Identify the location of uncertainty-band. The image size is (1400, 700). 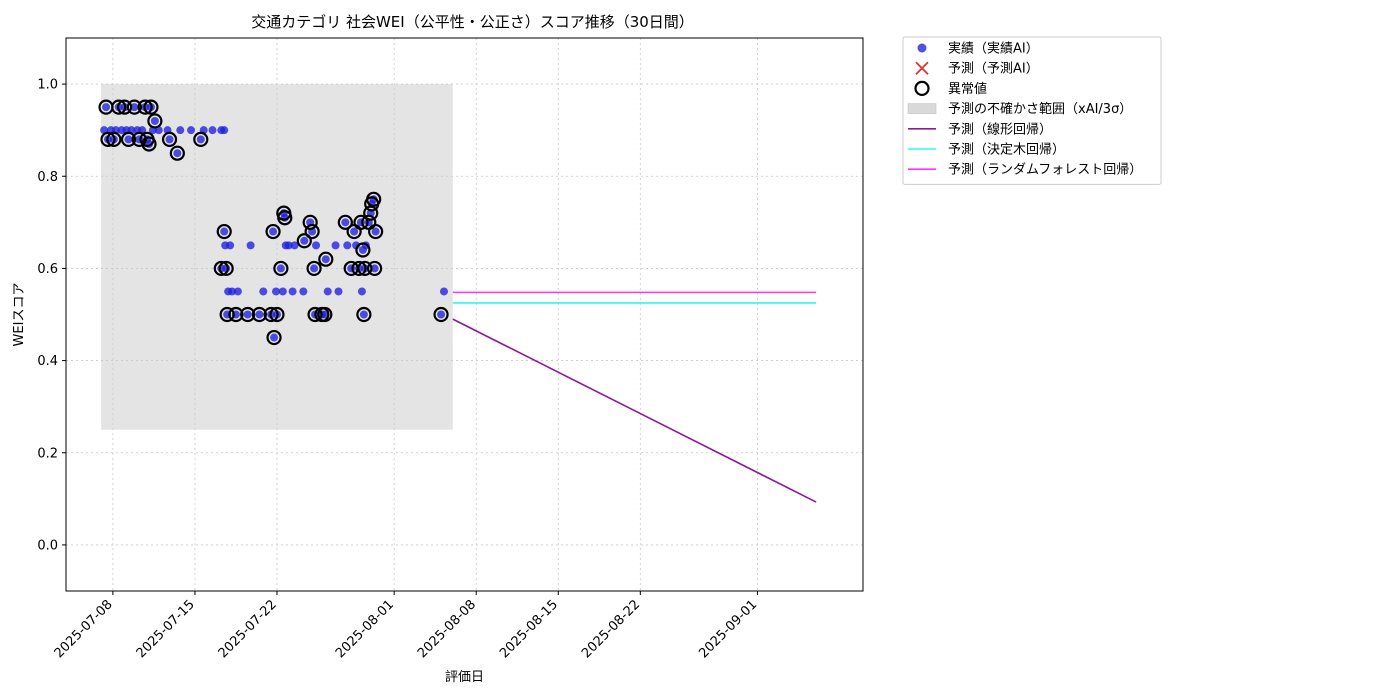
(277, 257).